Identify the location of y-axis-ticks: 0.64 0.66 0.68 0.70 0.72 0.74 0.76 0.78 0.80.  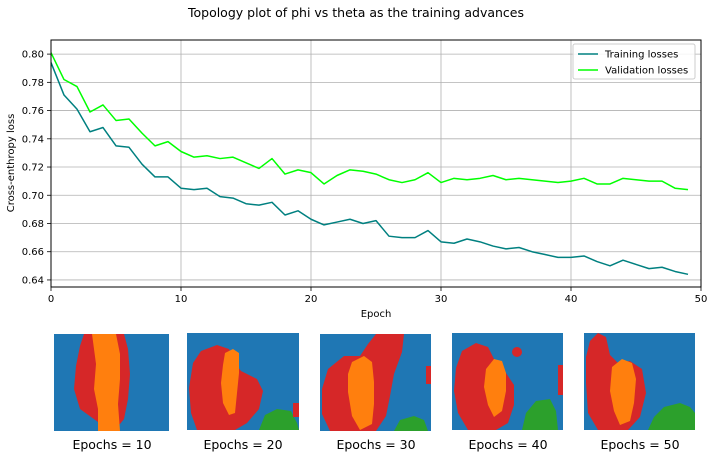
(36, 168).